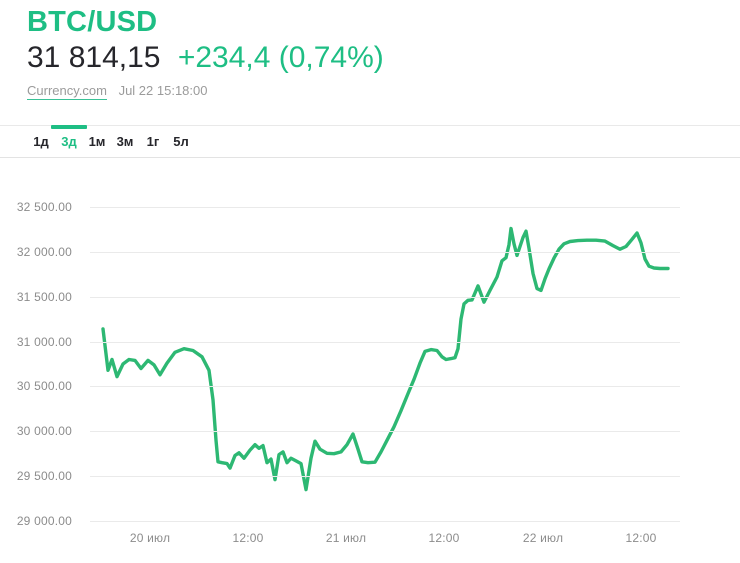 Image resolution: width=740 pixels, height=563 pixels. Describe the element at coordinates (44, 476) in the screenshot. I see `y-axis-label: 29 500.00` at that location.